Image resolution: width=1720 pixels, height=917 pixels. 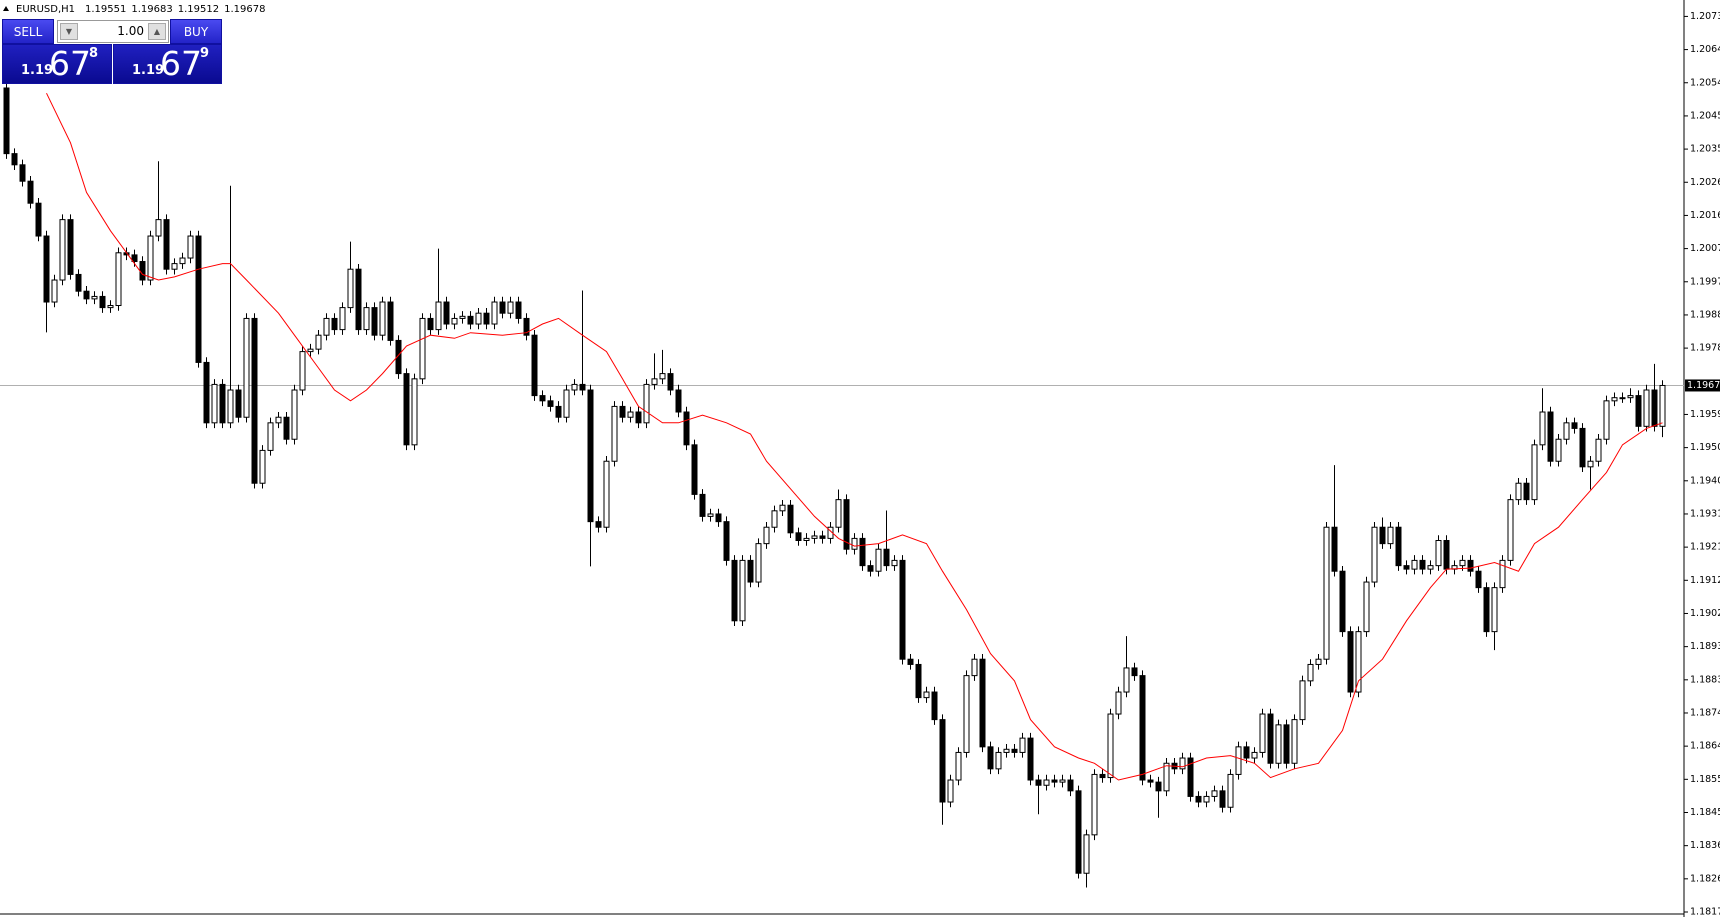 I want to click on lot-down: ▼, so click(x=69, y=31).